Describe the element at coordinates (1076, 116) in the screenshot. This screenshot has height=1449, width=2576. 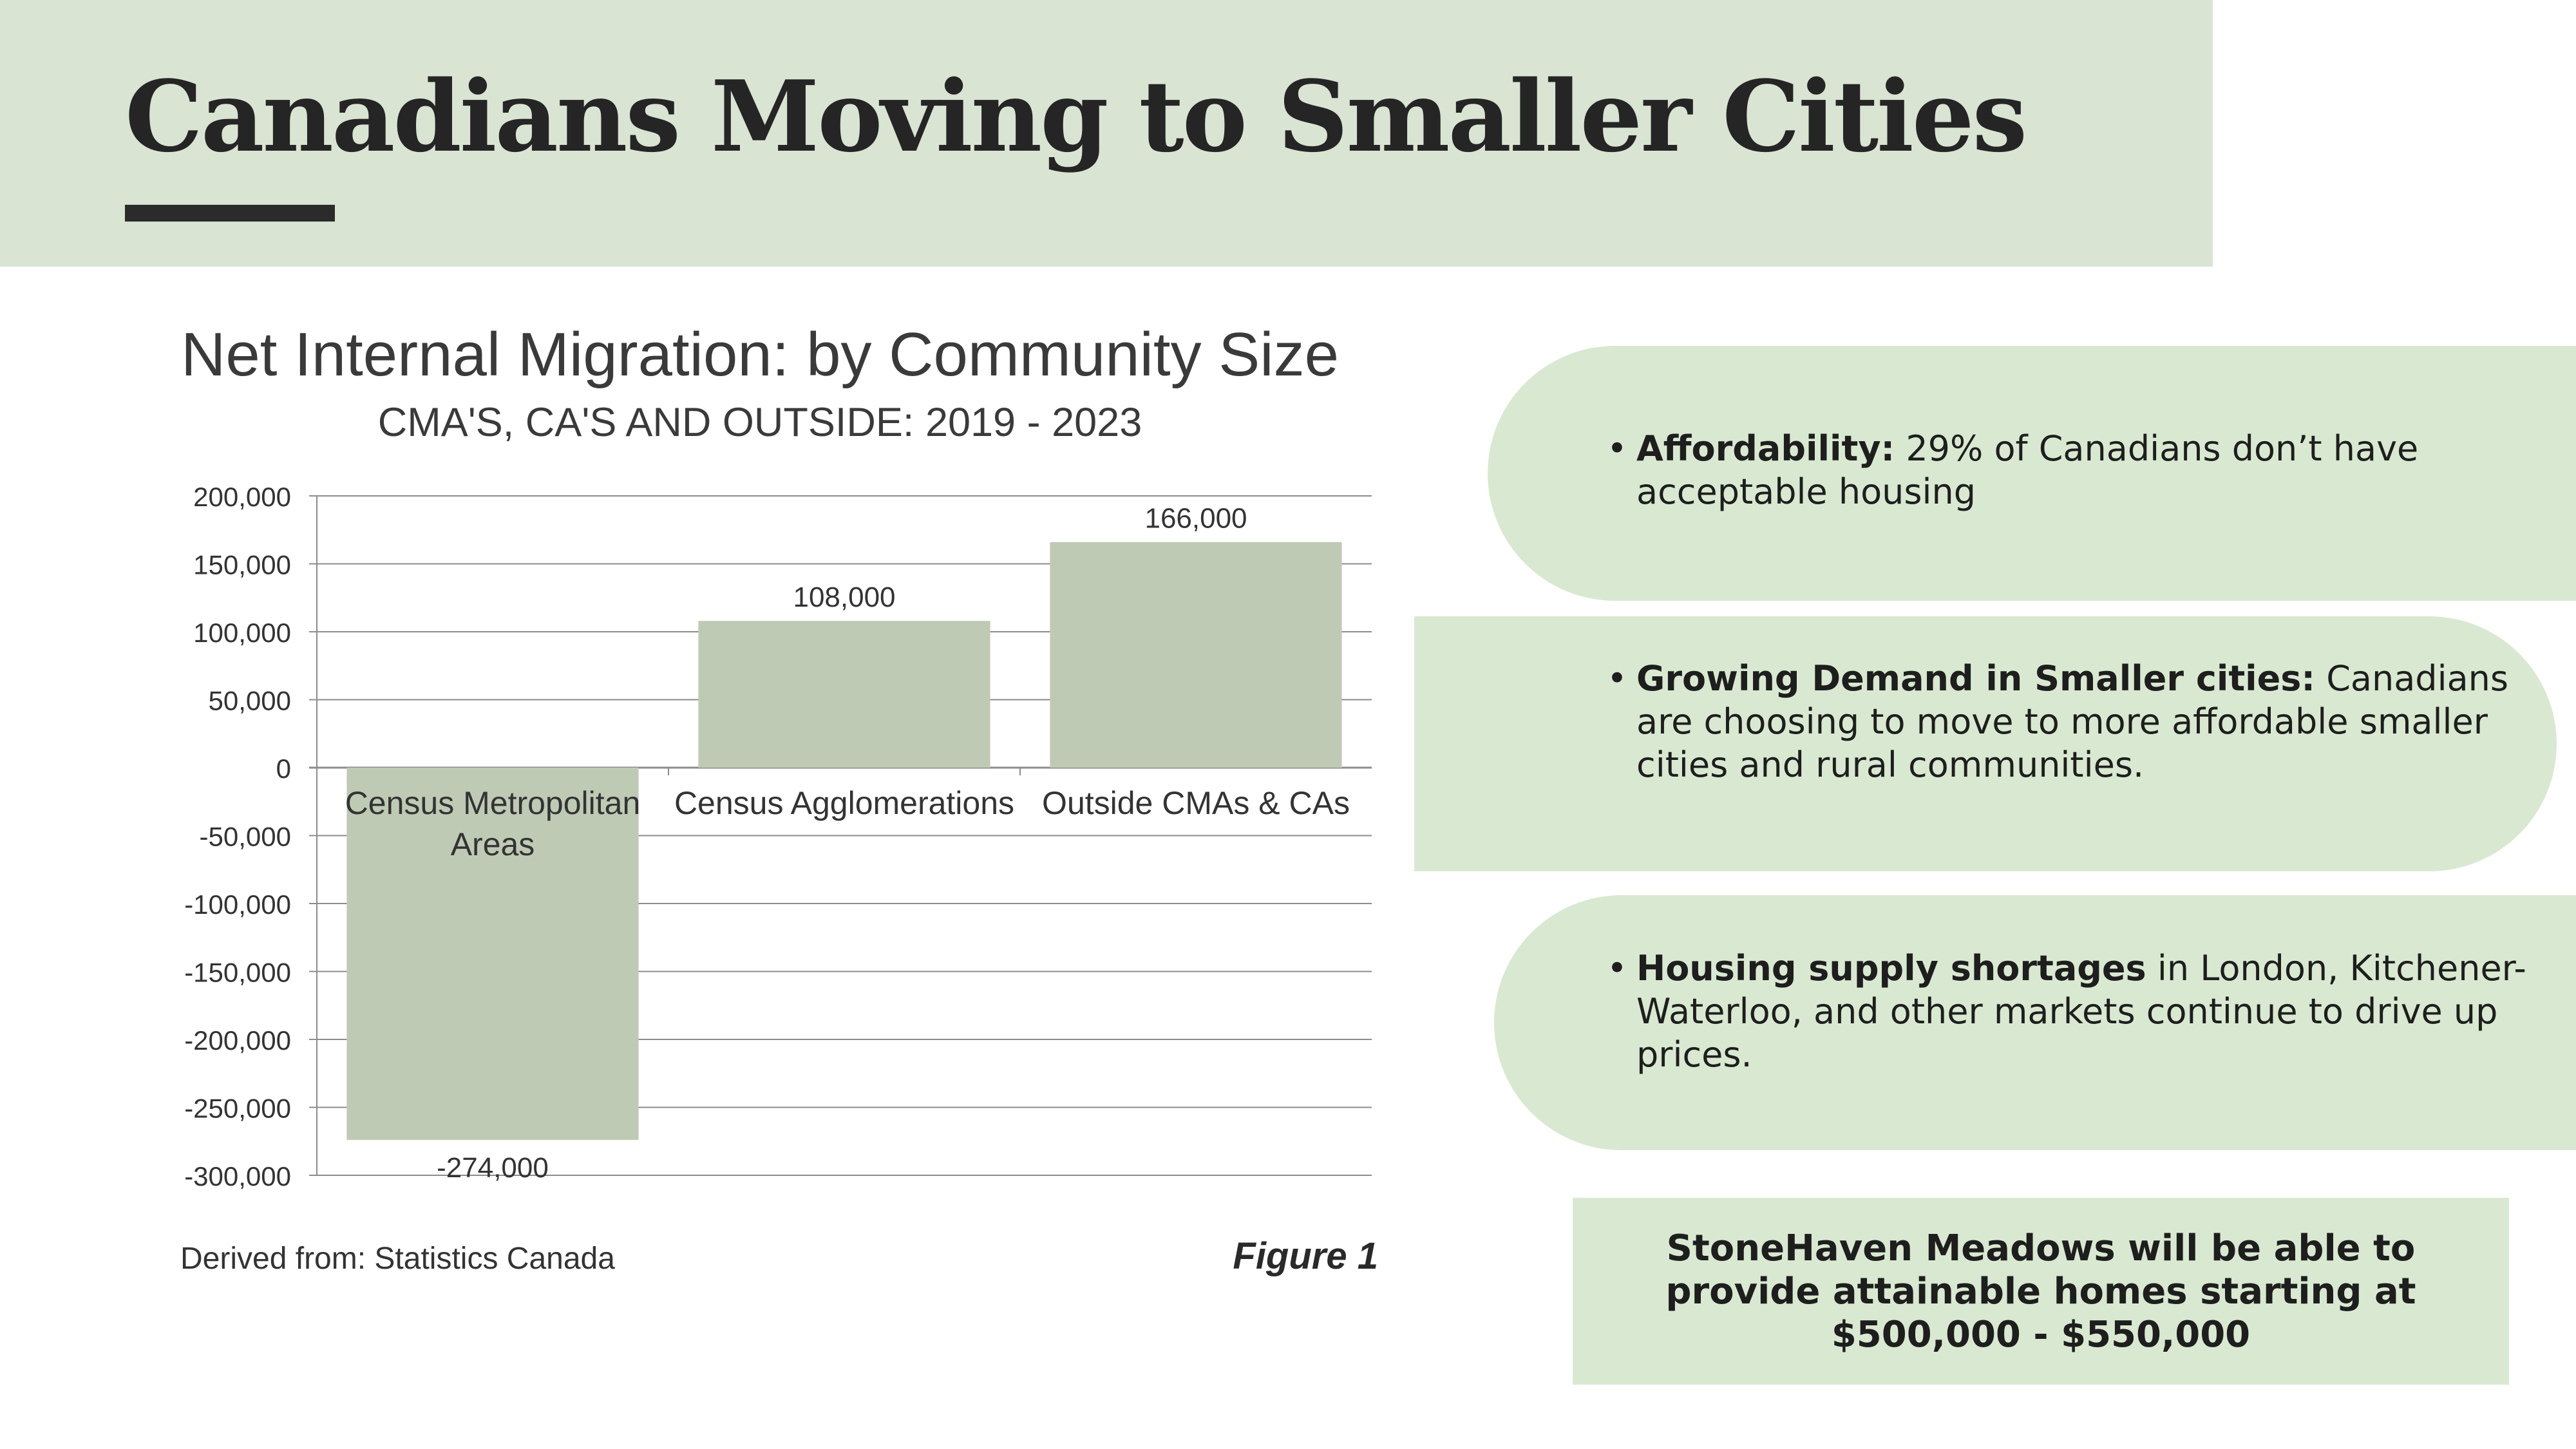
I see `page-title: Canadians Moving to Smaller Cities` at that location.